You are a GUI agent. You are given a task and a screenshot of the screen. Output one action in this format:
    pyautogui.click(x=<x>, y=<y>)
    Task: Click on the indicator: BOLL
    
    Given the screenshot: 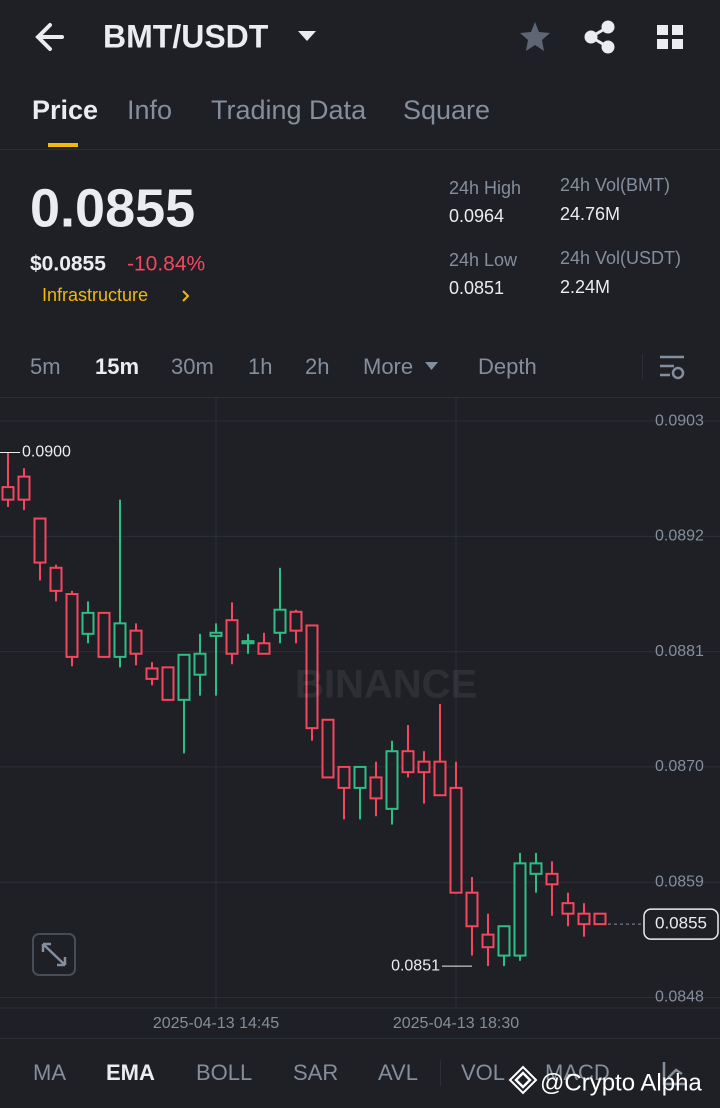 What is the action you would take?
    pyautogui.click(x=224, y=1072)
    